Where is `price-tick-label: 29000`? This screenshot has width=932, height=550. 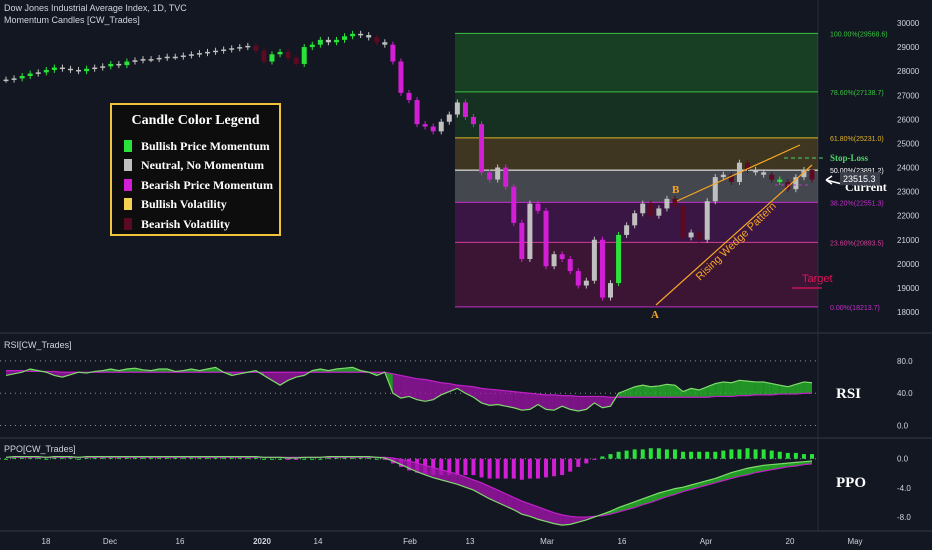
price-tick-label: 29000 is located at coordinates (908, 47).